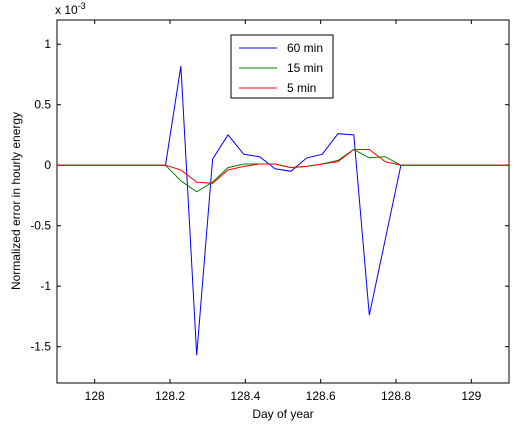  I want to click on legend: 60 min 15 min 5 min, so click(282, 66).